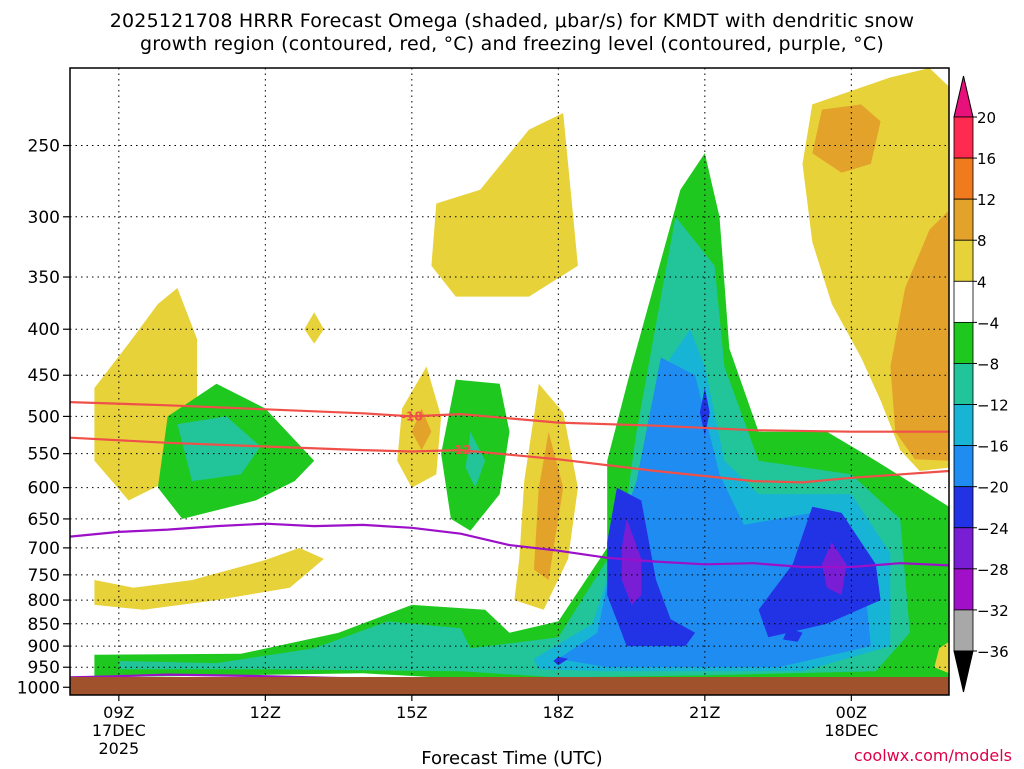 Image resolution: width=1024 pixels, height=769 pixels. What do you see at coordinates (219, 449) in the screenshot?
I see `shaded-region-green-left-teal` at bounding box center [219, 449].